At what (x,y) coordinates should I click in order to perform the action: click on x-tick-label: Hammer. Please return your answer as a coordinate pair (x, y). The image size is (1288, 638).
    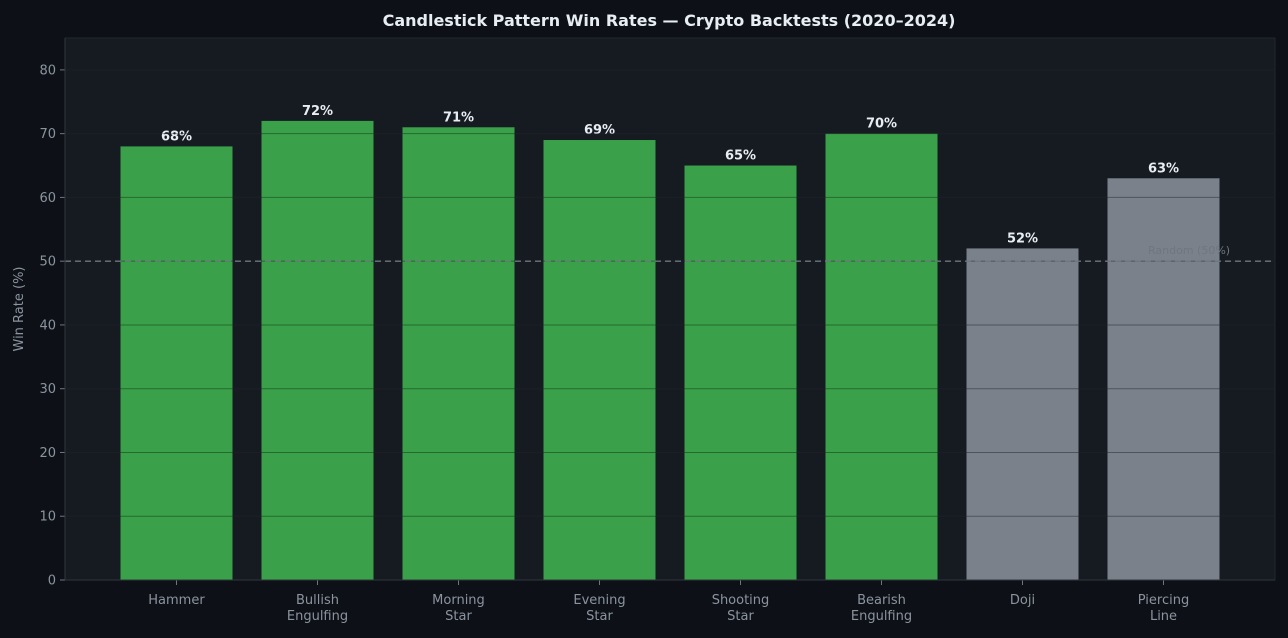
    Looking at the image, I should click on (176, 600).